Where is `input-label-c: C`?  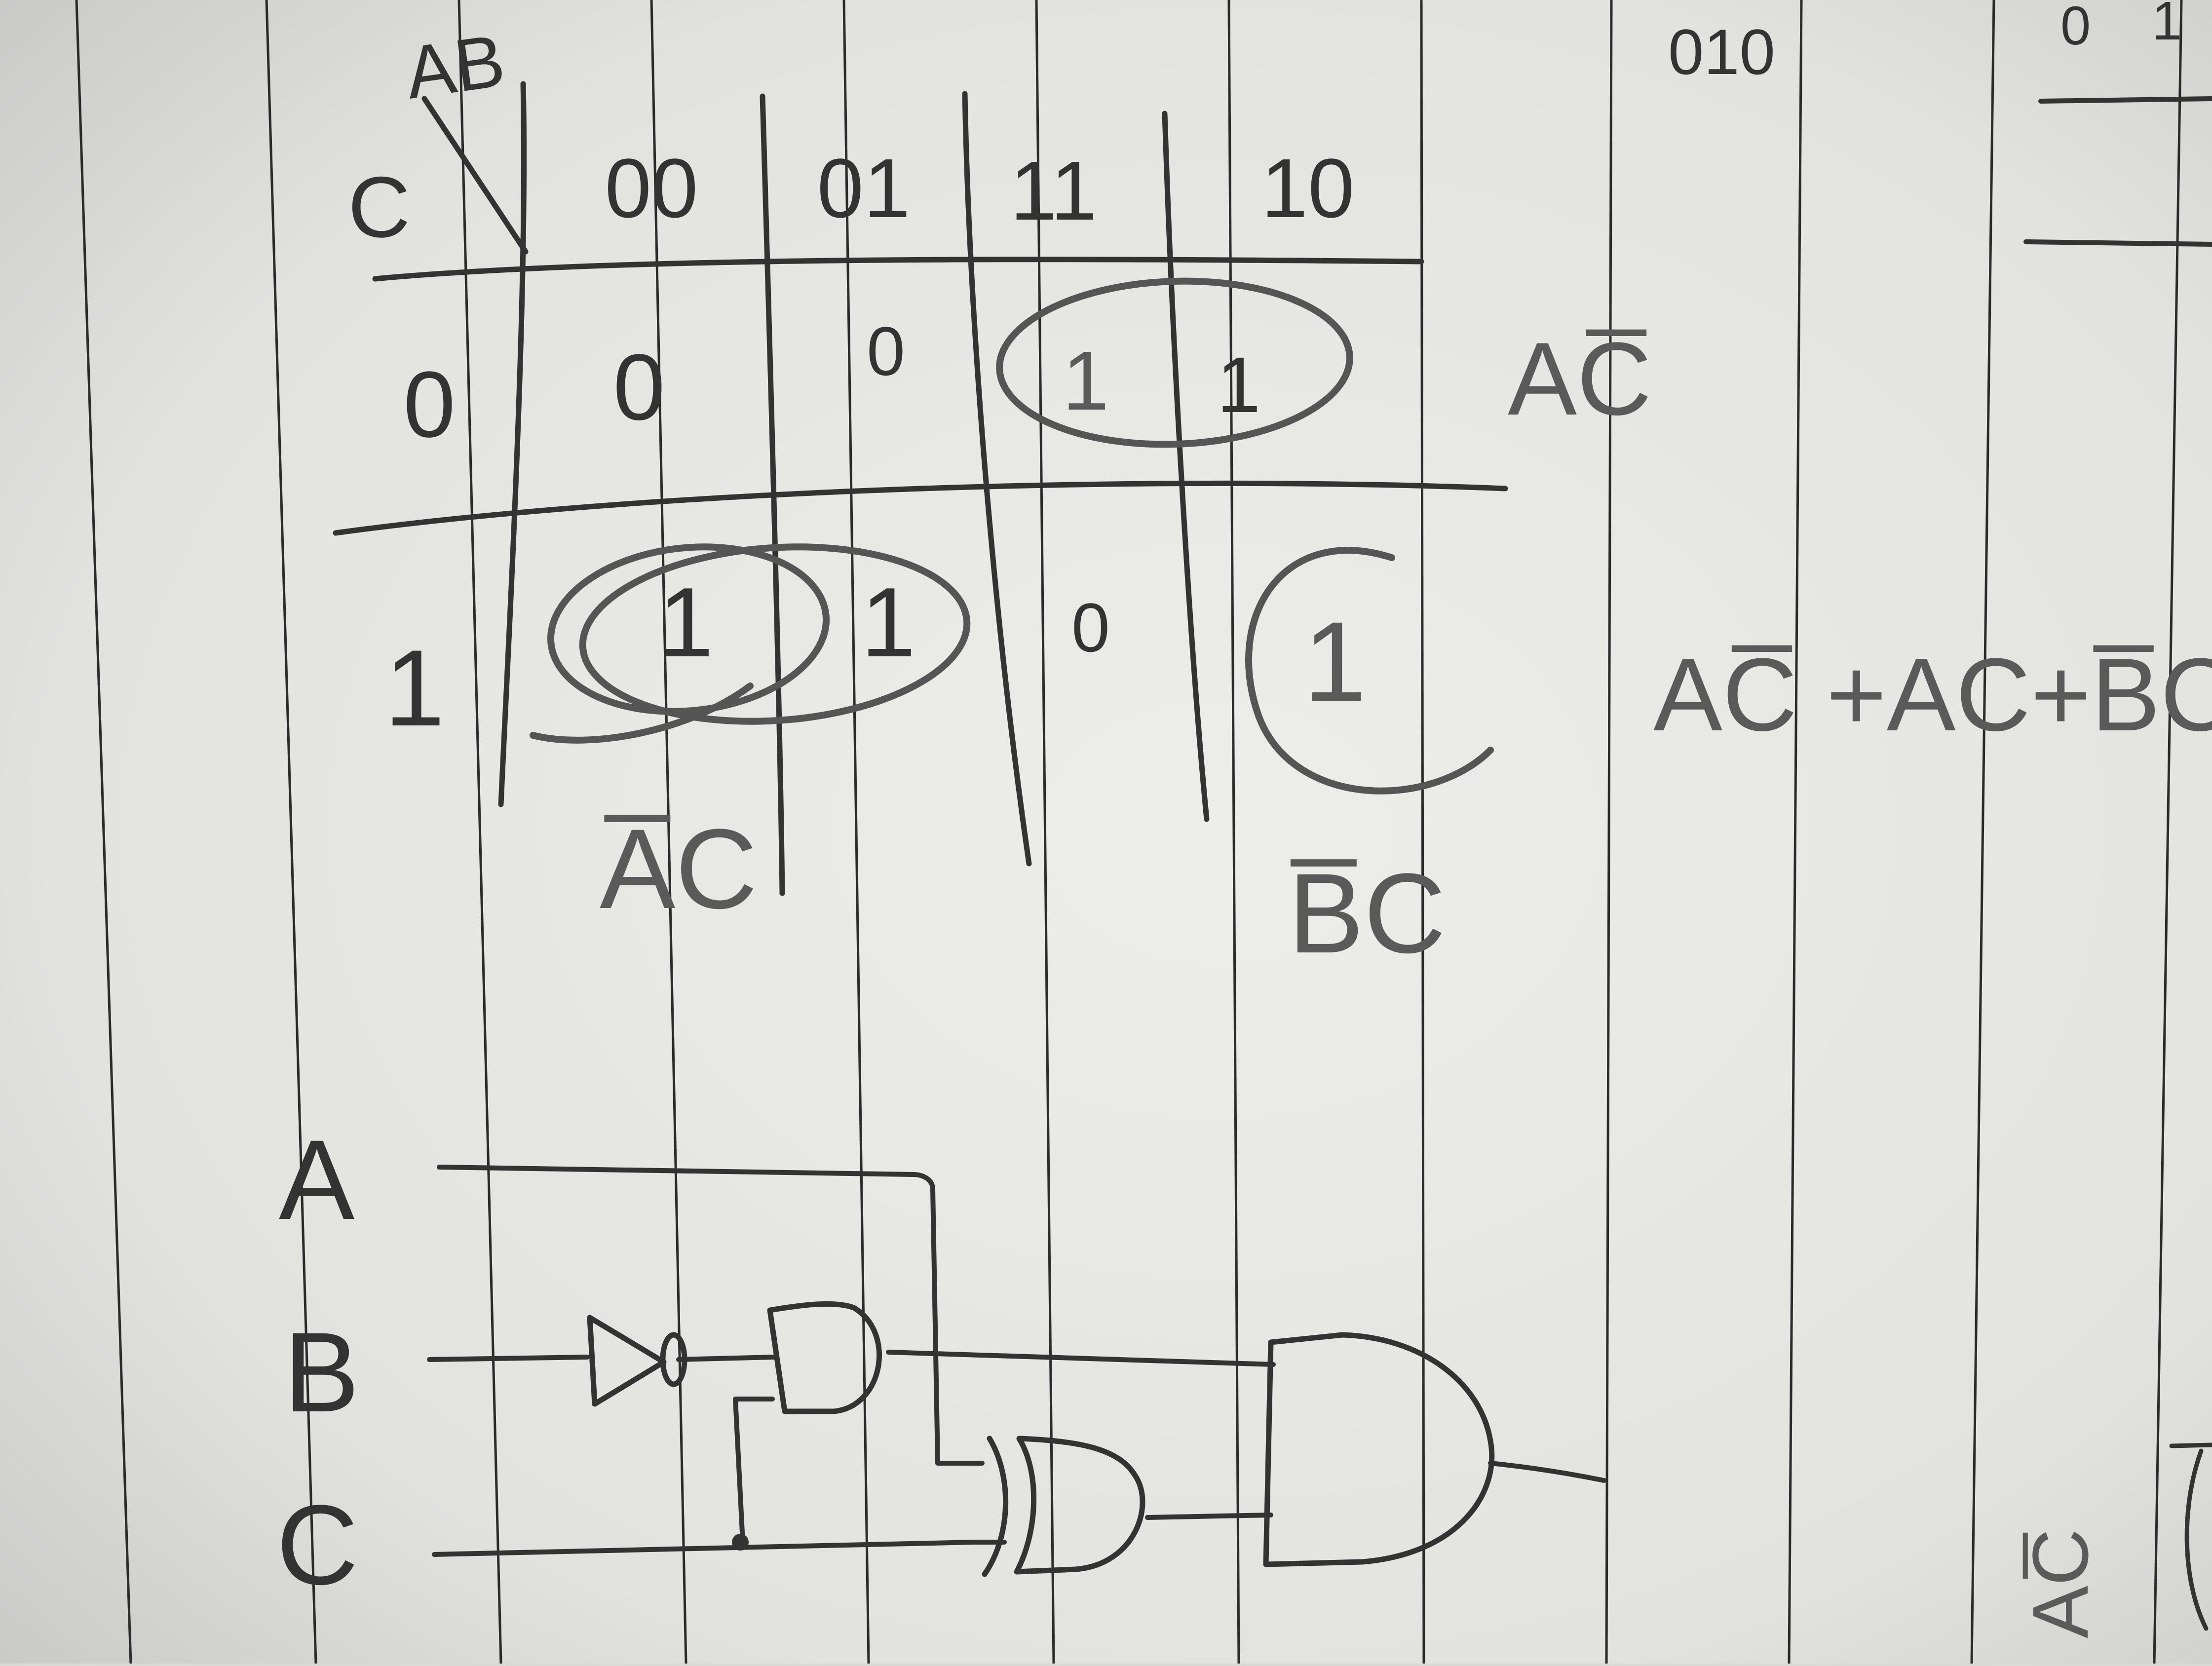 input-label-c: C is located at coordinates (317, 1545).